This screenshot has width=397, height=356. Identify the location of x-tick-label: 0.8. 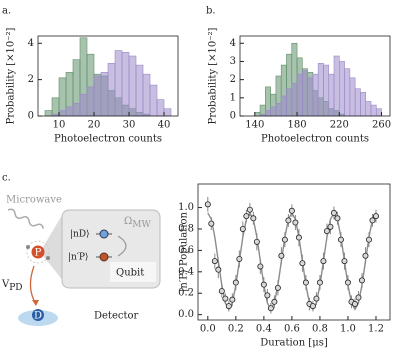
(320, 329).